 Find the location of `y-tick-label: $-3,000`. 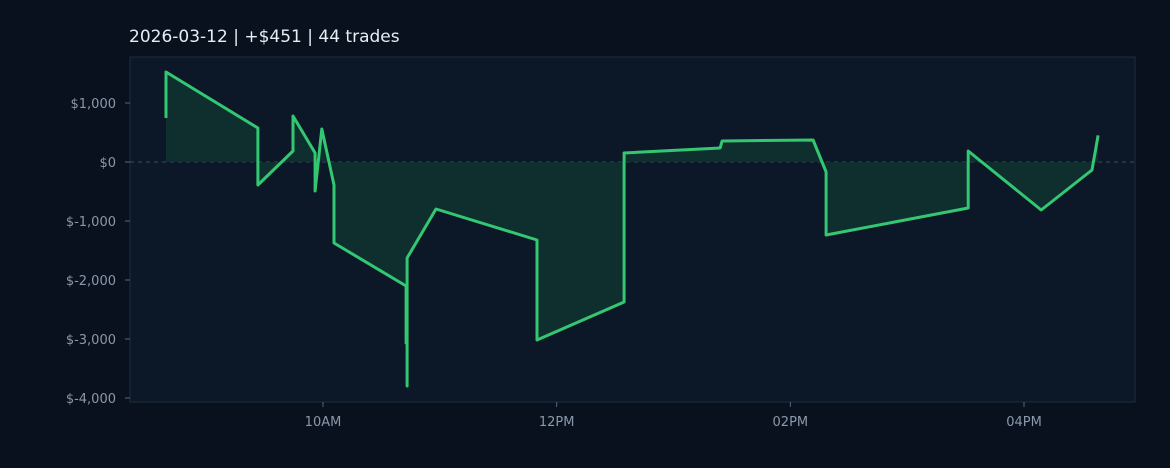

y-tick-label: $-3,000 is located at coordinates (91, 340).